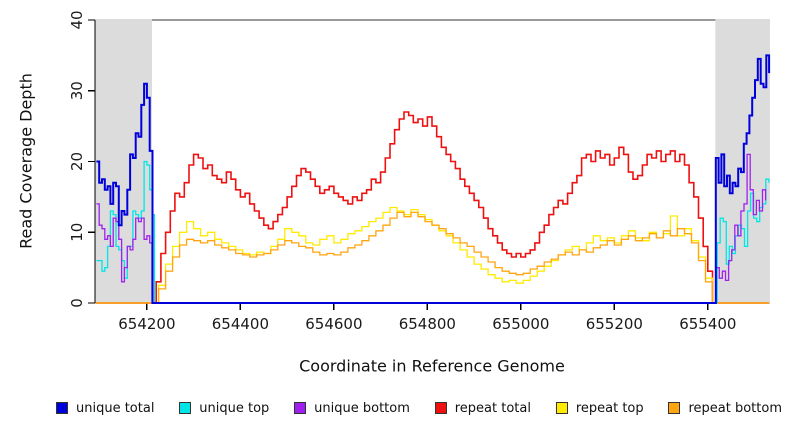 Image resolution: width=792 pixels, height=432 pixels. I want to click on legend-swatch-repeat-top, so click(561, 408).